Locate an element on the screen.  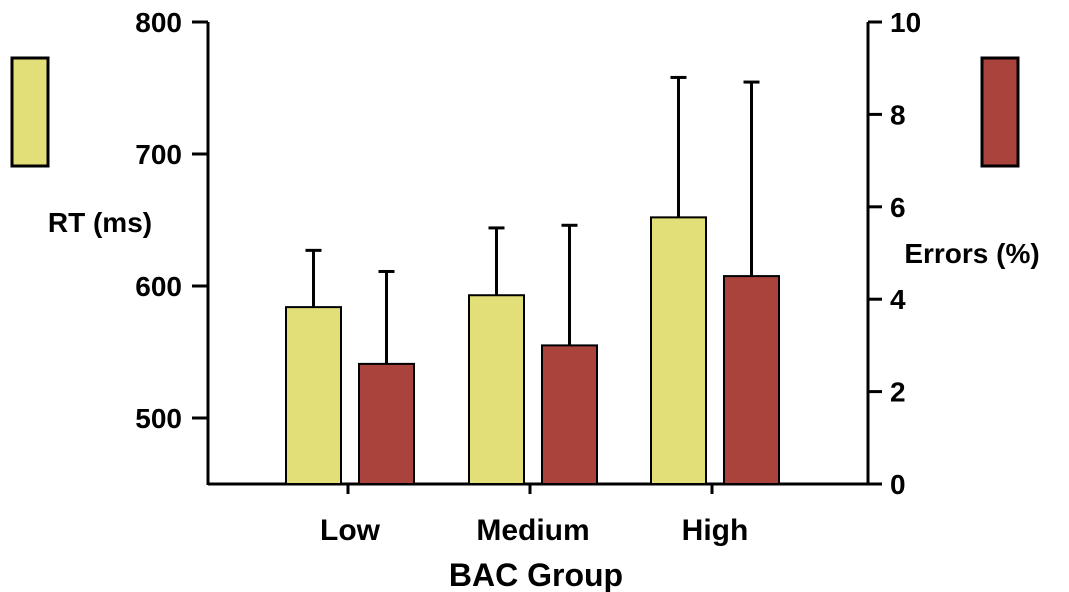
bar-rt-medium is located at coordinates (496, 389).